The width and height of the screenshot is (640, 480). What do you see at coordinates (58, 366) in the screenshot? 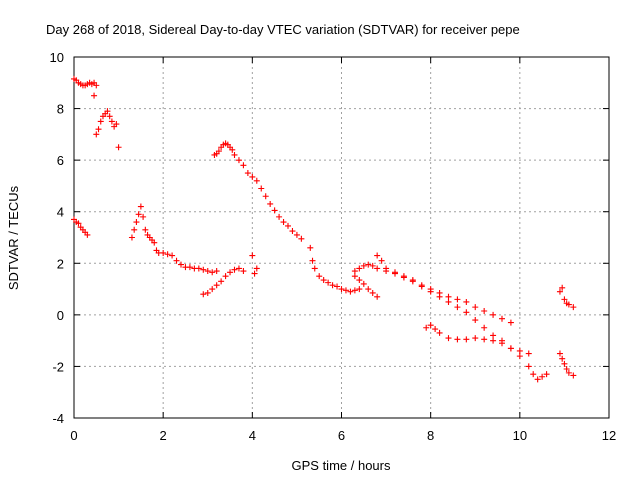
I see `y-tick-label: -2` at bounding box center [58, 366].